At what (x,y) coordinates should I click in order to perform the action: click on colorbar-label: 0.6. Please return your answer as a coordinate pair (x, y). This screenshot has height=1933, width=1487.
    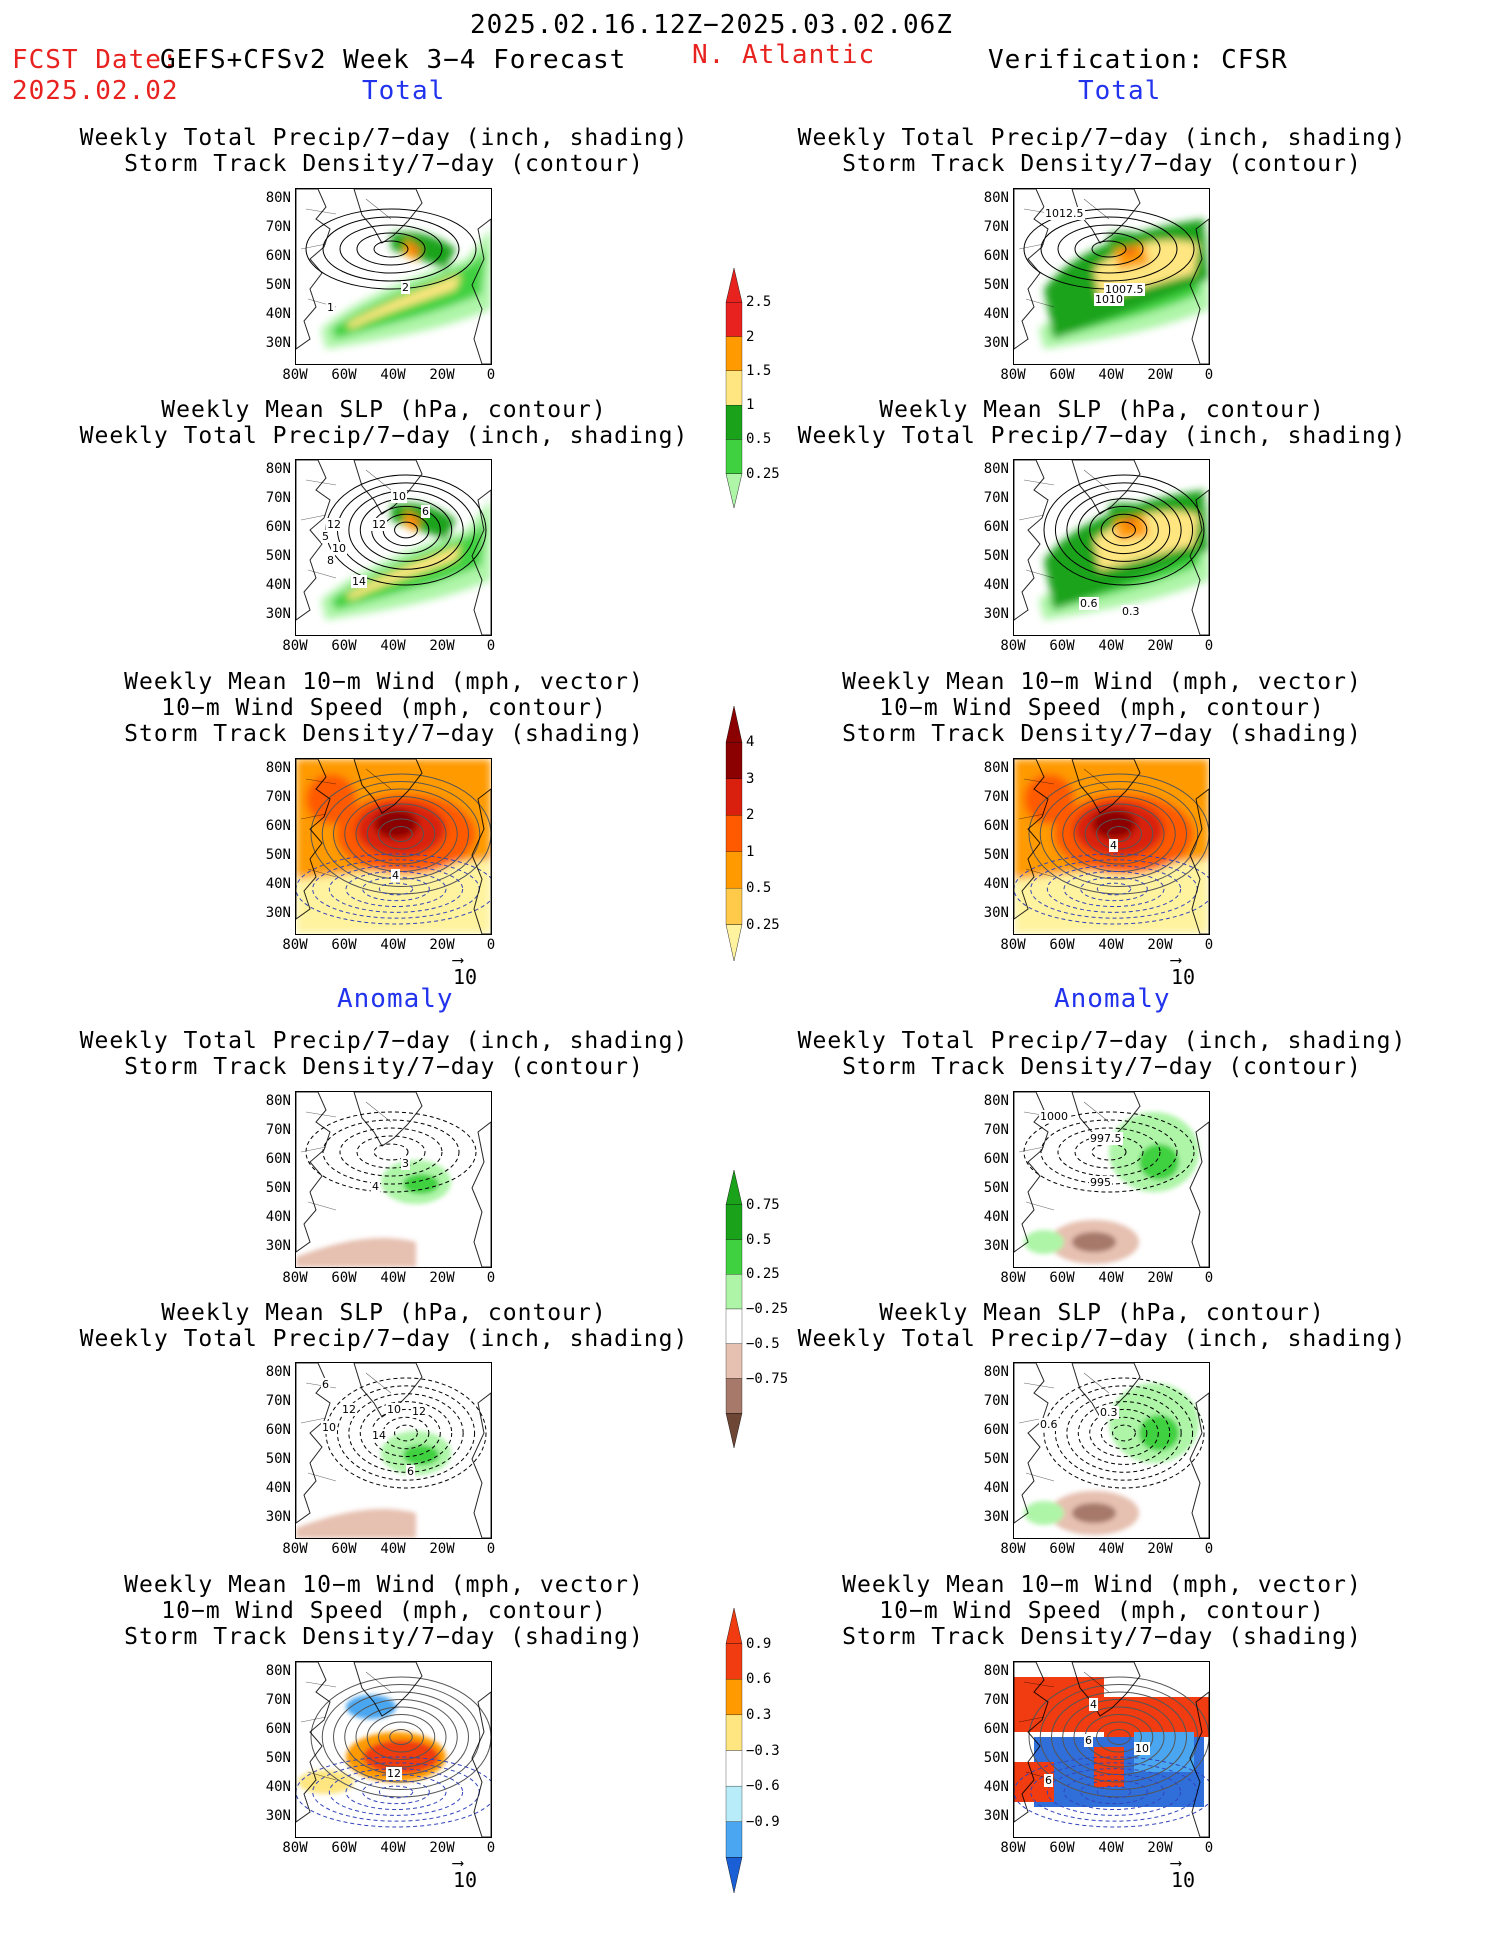
    Looking at the image, I should click on (759, 1679).